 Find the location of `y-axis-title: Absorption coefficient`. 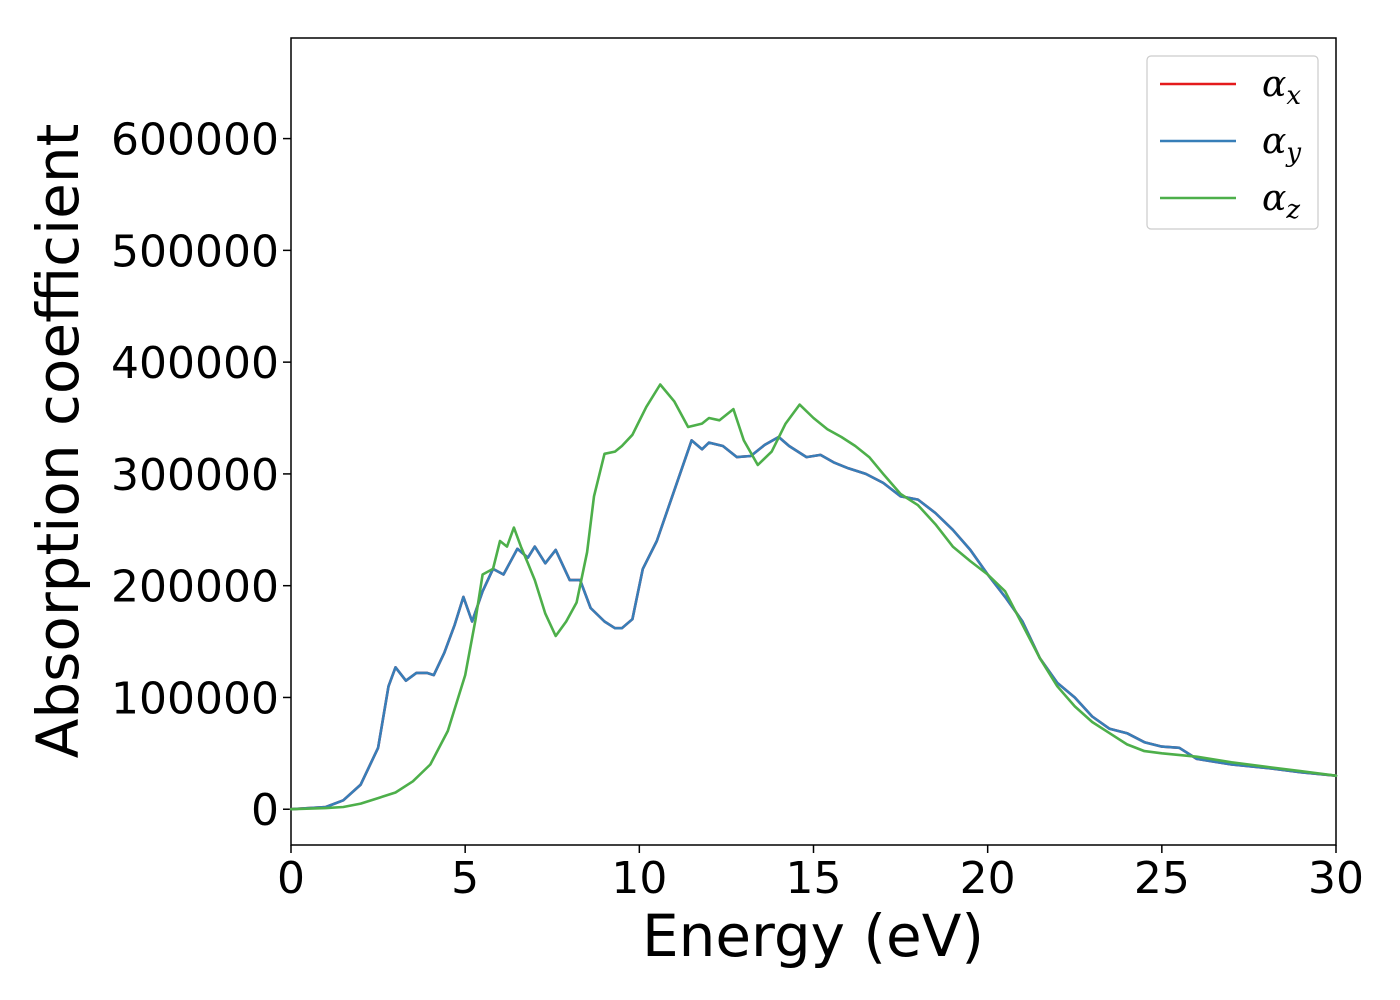

y-axis-title: Absorption coefficient is located at coordinates (58, 441).